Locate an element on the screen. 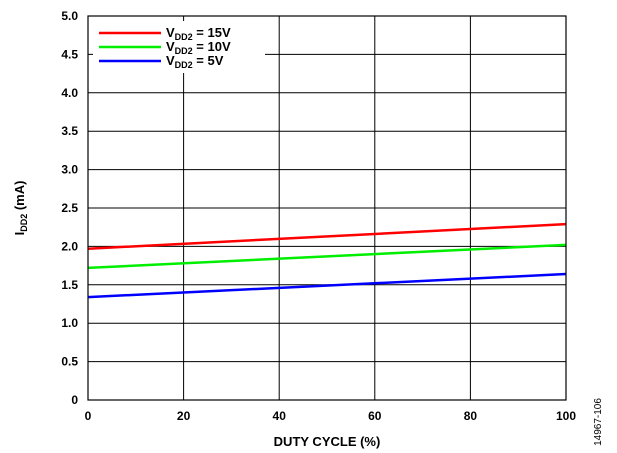  legend-label: VDD2 = 10V is located at coordinates (198, 47).